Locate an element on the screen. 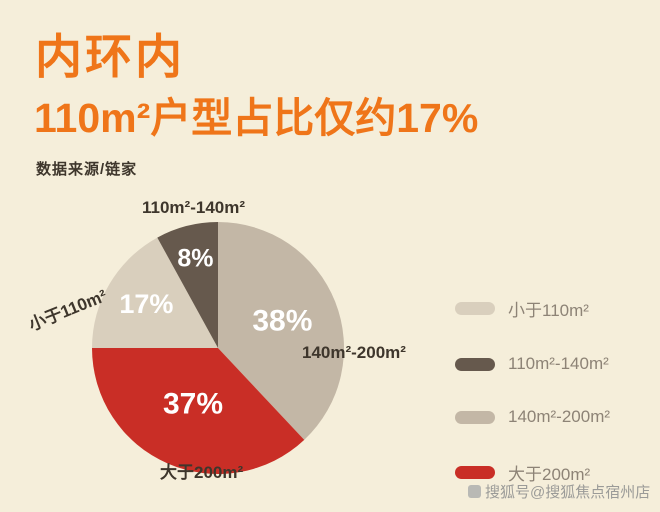 The image size is (660, 512). pie-value-label-0: 17% is located at coordinates (146, 304).